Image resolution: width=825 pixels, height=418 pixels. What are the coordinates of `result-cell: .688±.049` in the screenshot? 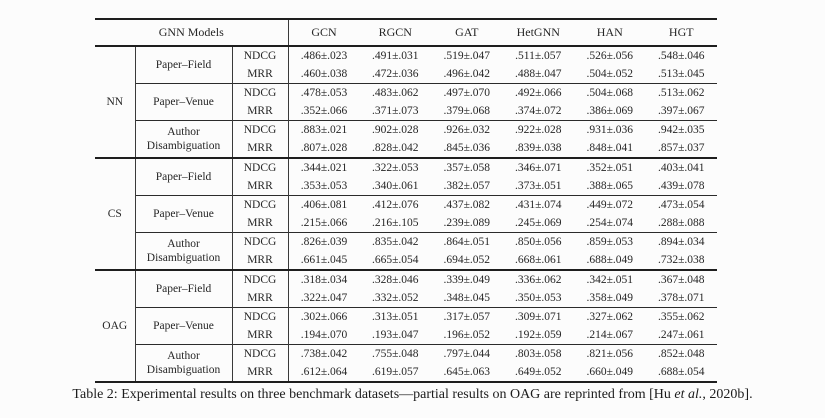 It's located at (610, 259).